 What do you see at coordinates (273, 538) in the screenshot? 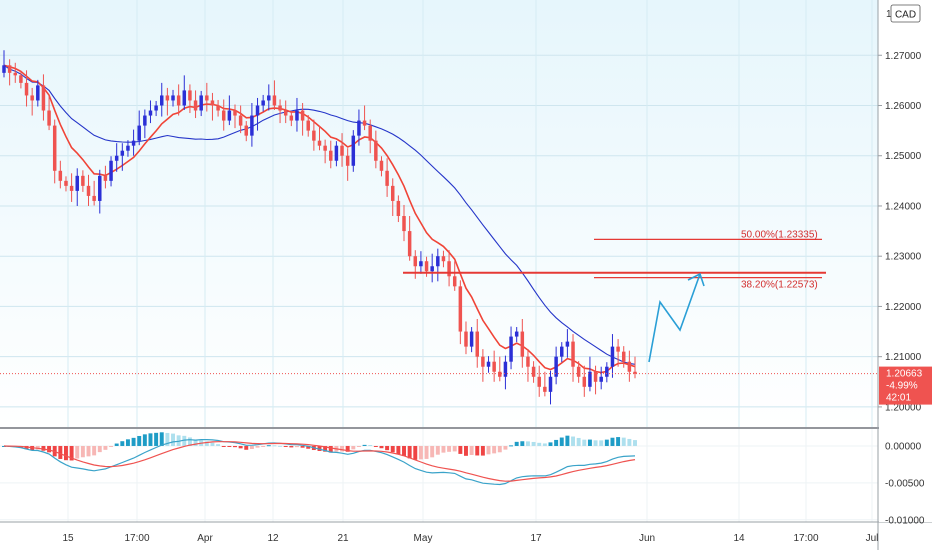
I see `time-tick-label: 12` at bounding box center [273, 538].